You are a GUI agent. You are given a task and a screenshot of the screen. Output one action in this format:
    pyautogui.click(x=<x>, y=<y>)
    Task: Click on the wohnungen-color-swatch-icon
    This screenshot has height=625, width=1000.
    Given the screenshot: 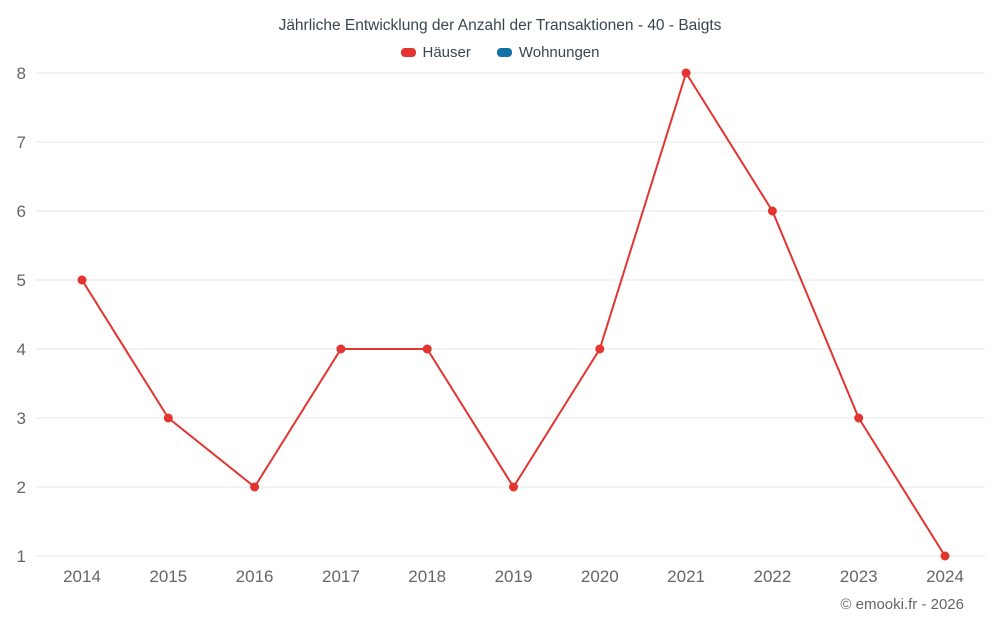 What is the action you would take?
    pyautogui.click(x=504, y=52)
    